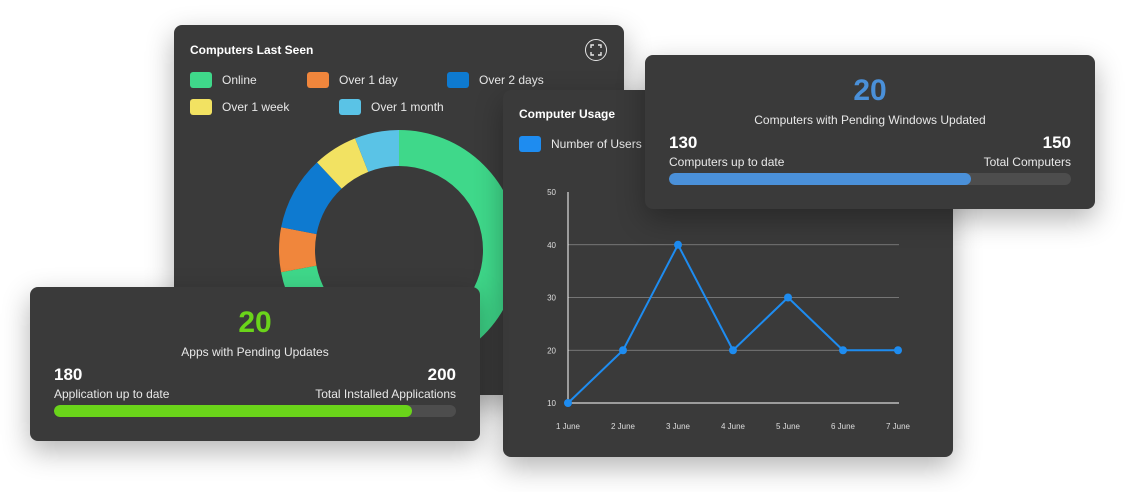 The height and width of the screenshot is (492, 1125). I want to click on legend-label-over-1-week: Over 1 week, so click(256, 107).